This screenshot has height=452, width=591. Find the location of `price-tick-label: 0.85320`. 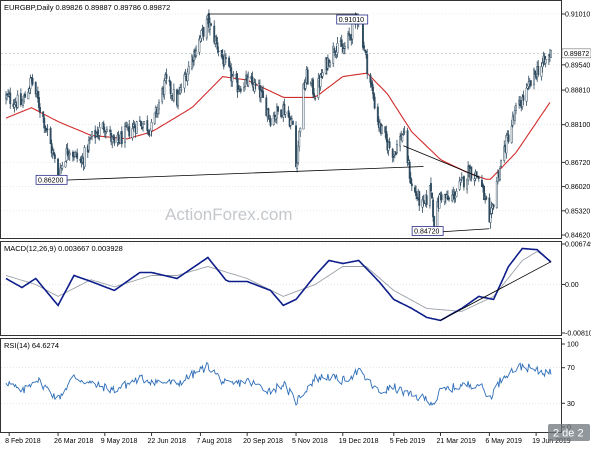

price-tick-label: 0.85320 is located at coordinates (577, 211).